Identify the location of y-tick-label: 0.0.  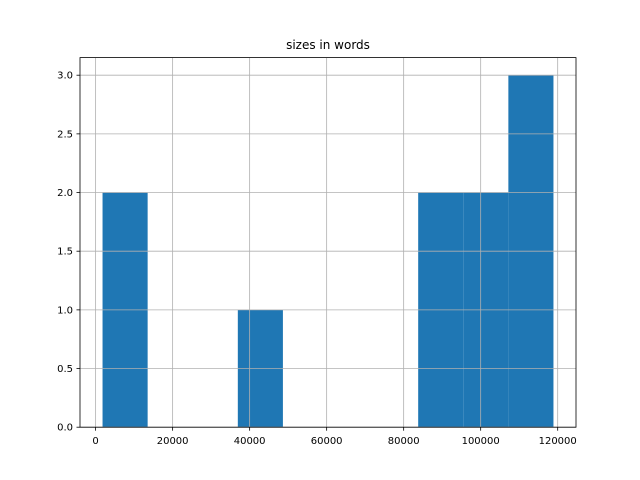
(65, 428).